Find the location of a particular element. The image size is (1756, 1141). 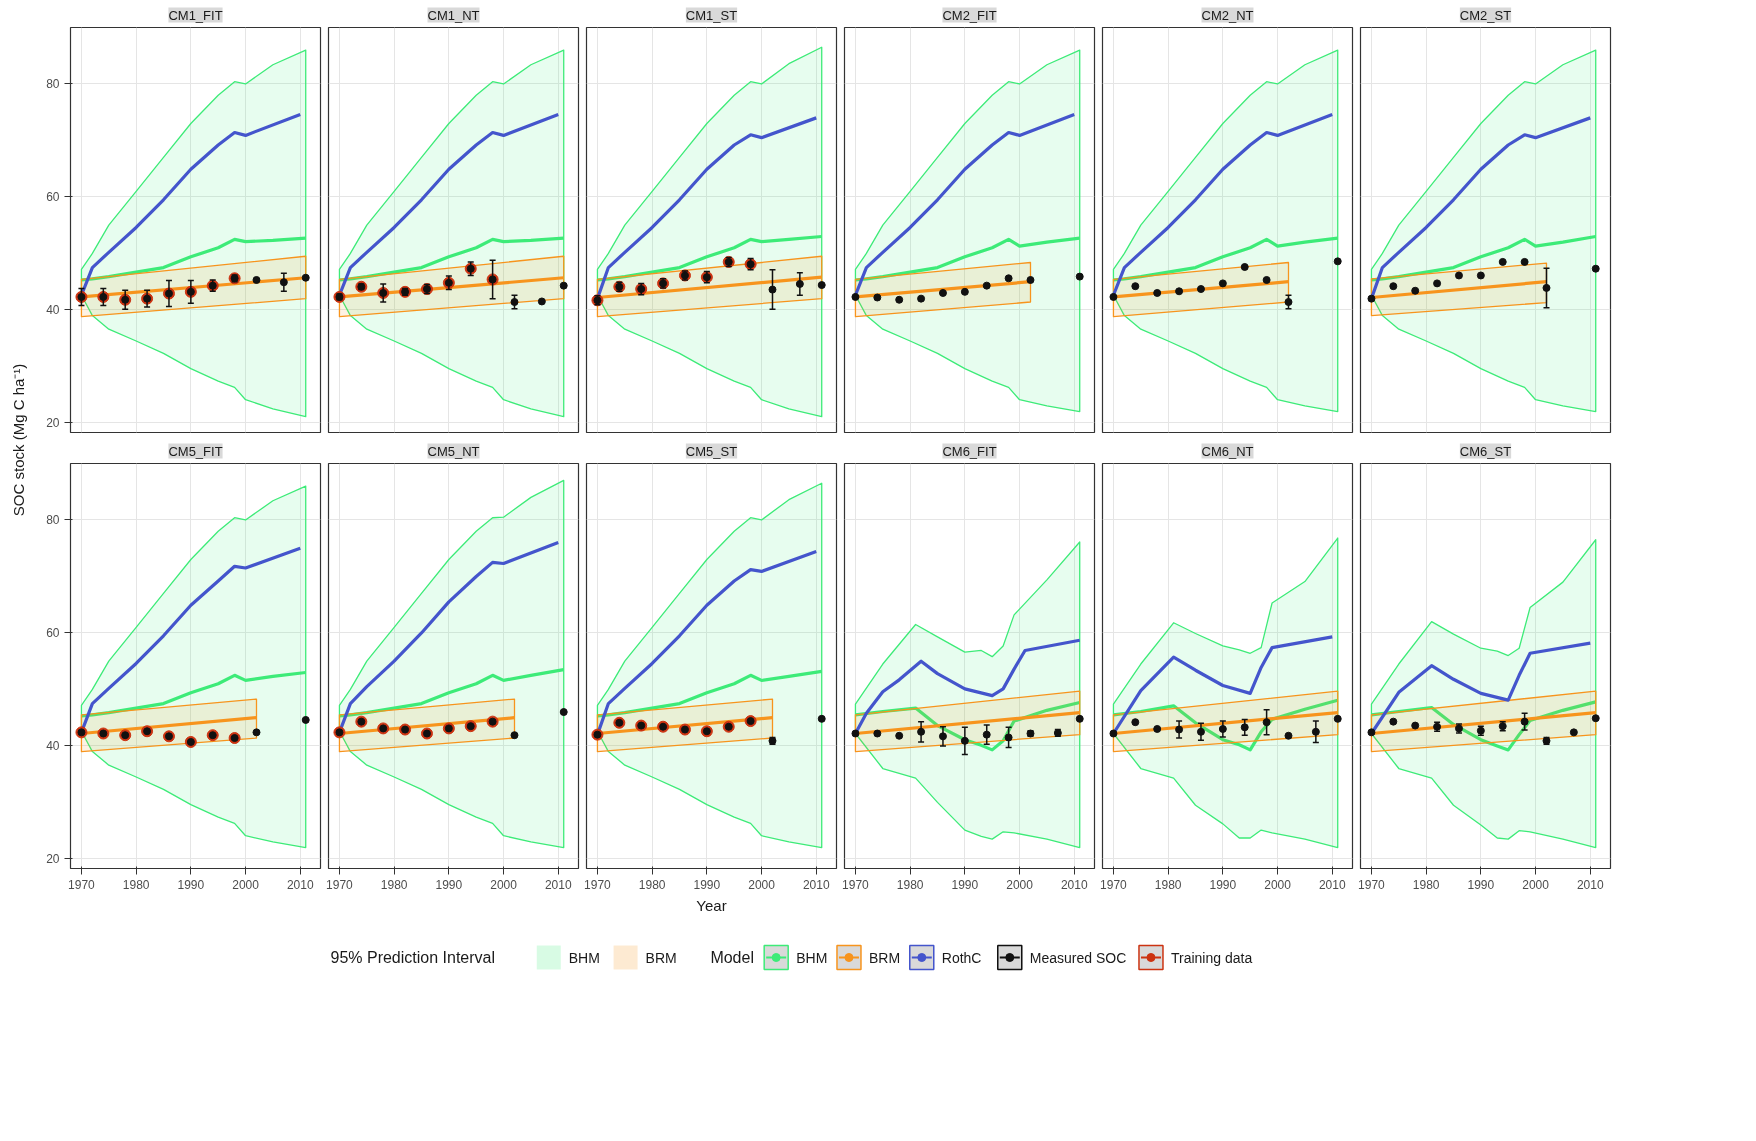

chart-title: CM1_NT is located at coordinates (453, 15).